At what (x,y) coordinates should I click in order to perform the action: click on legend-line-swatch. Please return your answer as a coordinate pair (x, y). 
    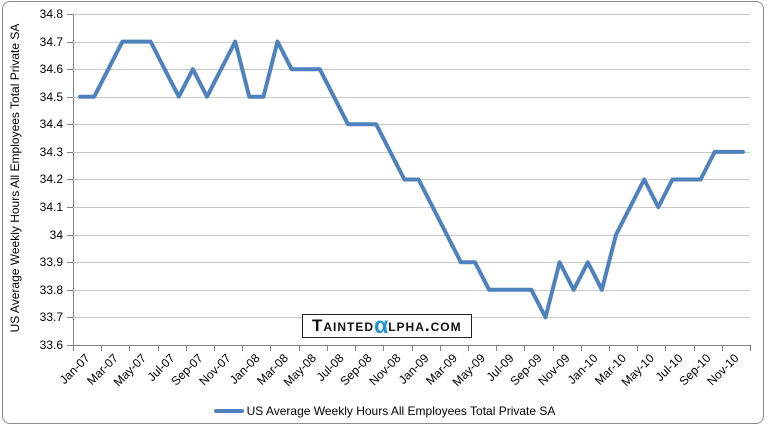
    Looking at the image, I should click on (228, 411).